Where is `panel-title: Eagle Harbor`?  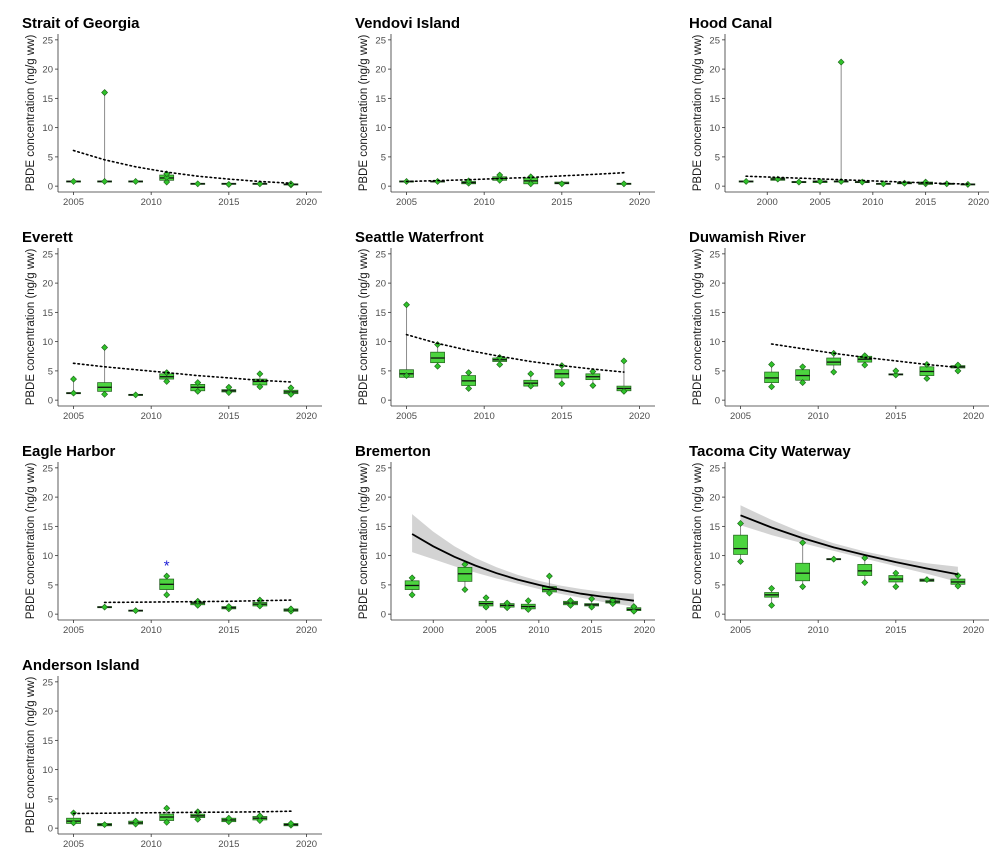
panel-title: Eagle Harbor is located at coordinates (69, 451).